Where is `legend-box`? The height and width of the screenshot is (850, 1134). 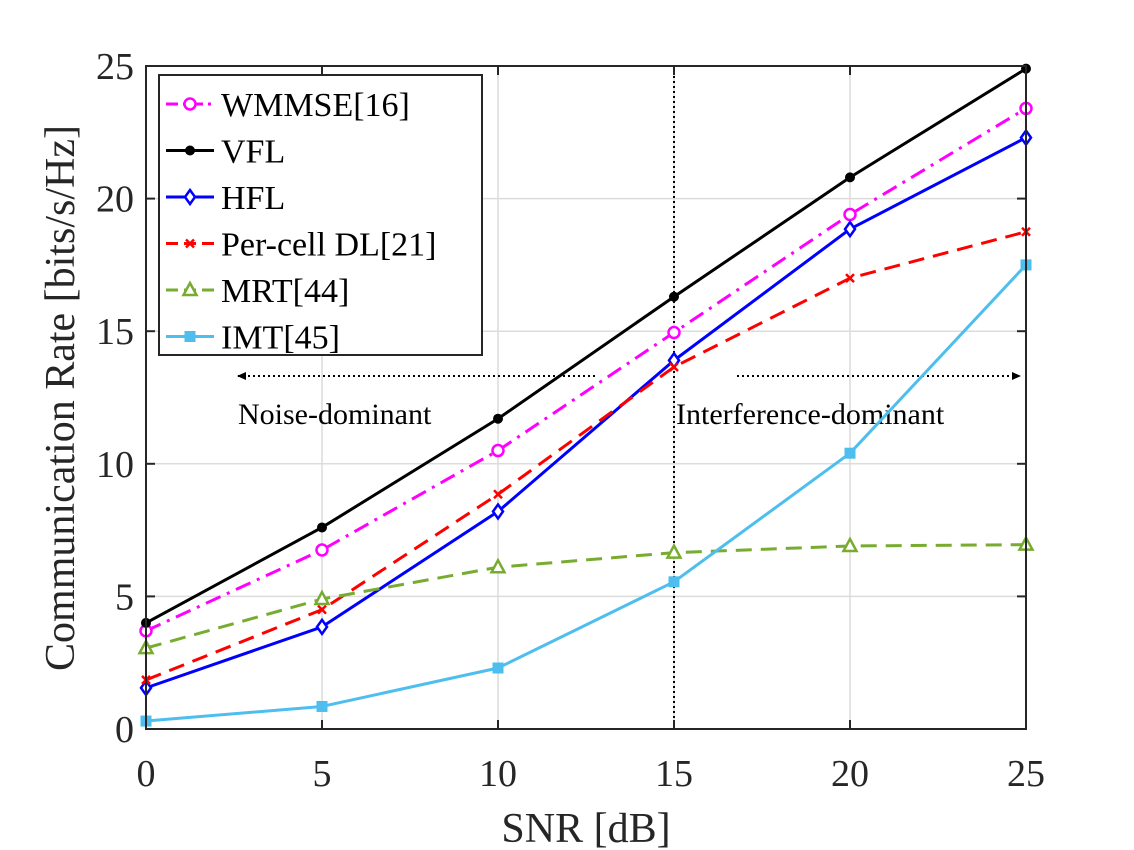 legend-box is located at coordinates (320, 215).